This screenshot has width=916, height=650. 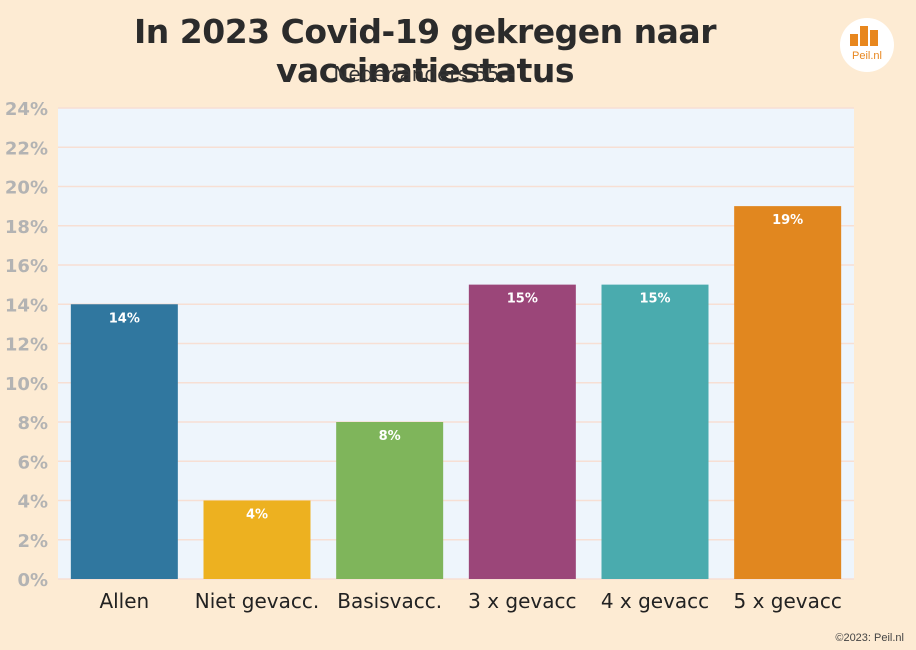 I want to click on y-tick-label: 16%, so click(x=26, y=266).